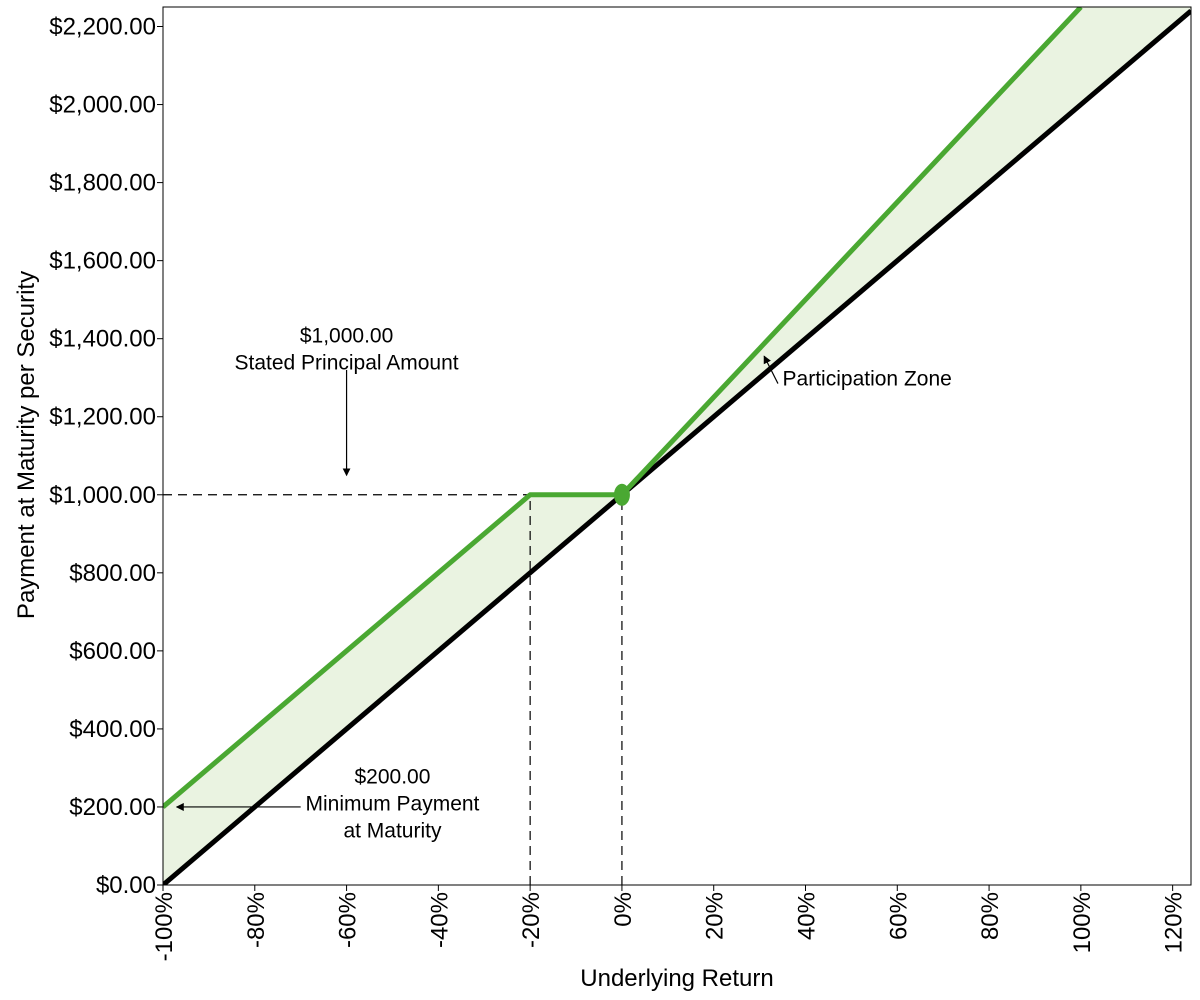 The image size is (1200, 1000). I want to click on minimum-payment-annotation-line: at Maturity, so click(392, 831).